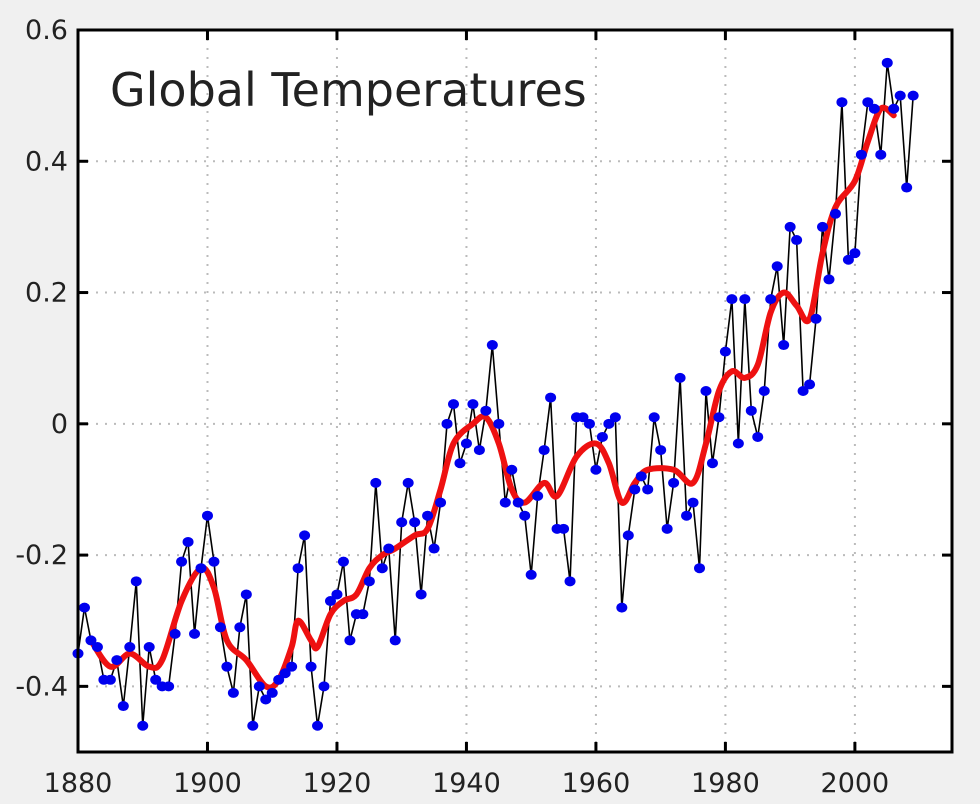 This screenshot has width=980, height=804. I want to click on x-tick-label: 1960, so click(596, 783).